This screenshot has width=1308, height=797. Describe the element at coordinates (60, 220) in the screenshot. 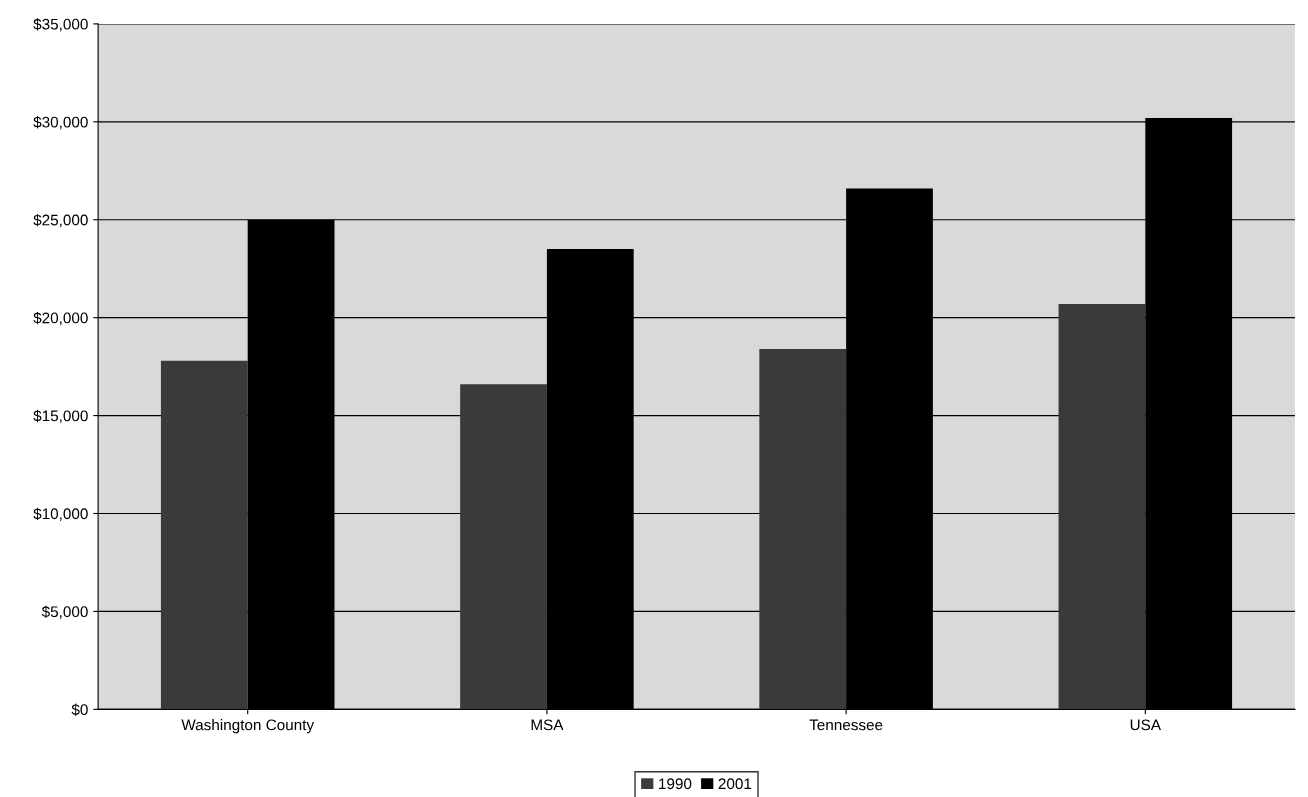

I see `y-tick-label: $25,000` at that location.